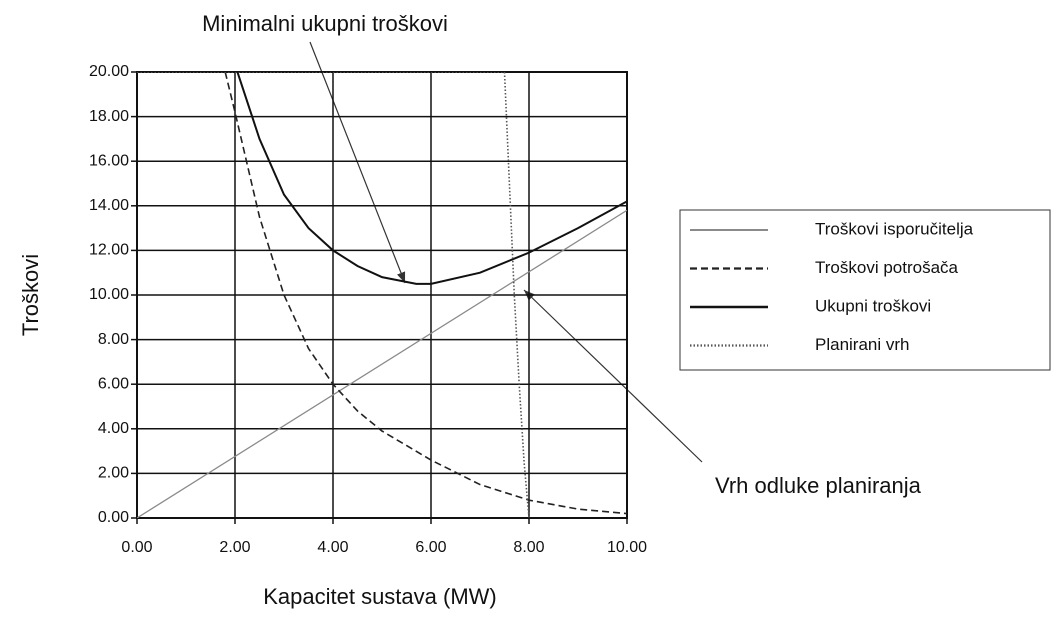  Describe the element at coordinates (113, 383) in the screenshot. I see `y-tick-label: 6.00` at that location.